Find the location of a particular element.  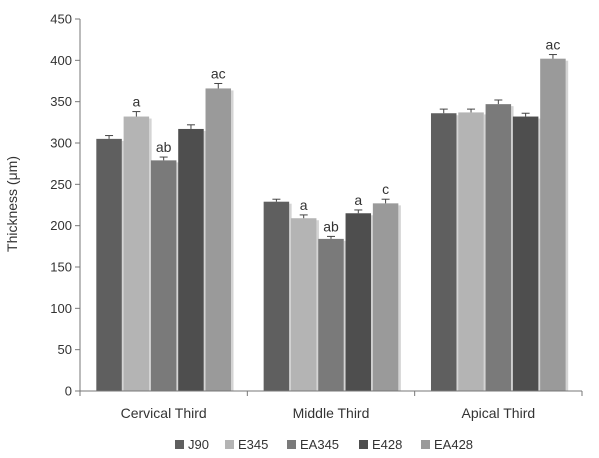

legend: J90 E345 EA345 E428 EA428 is located at coordinates (324, 444).